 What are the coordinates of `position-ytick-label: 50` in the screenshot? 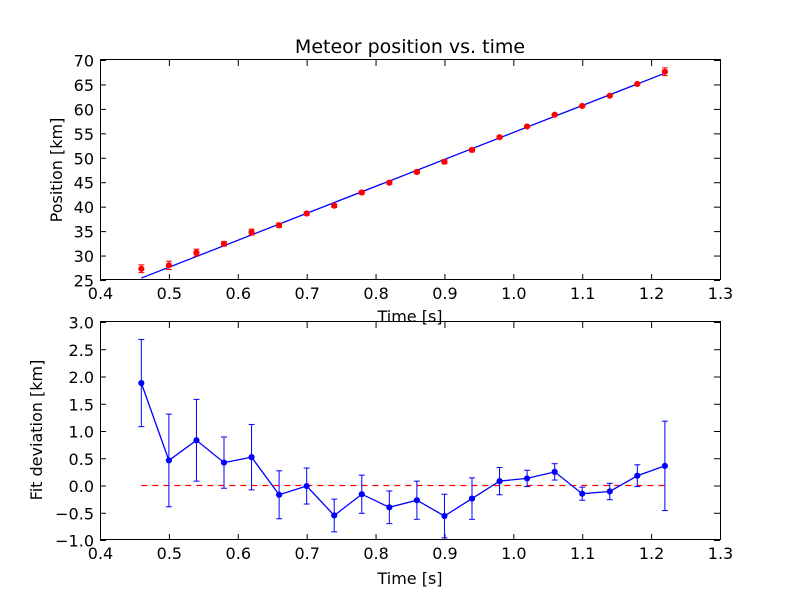 It's located at (84, 158).